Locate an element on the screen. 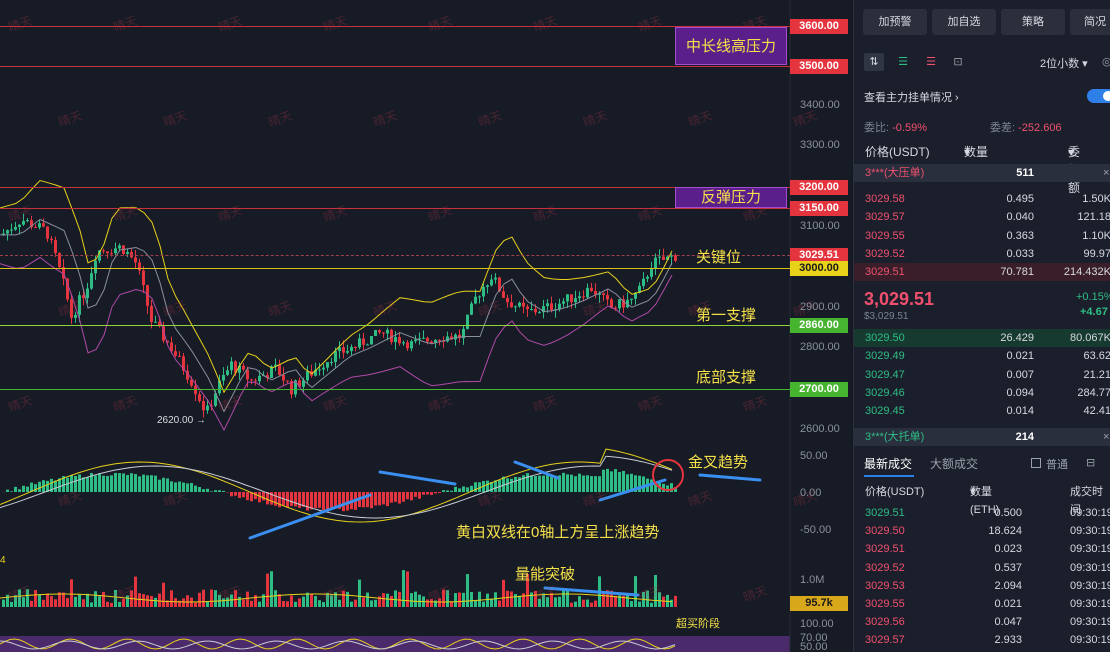 This screenshot has height=652, width=1110. ask-price: 3029.51 is located at coordinates (885, 272).